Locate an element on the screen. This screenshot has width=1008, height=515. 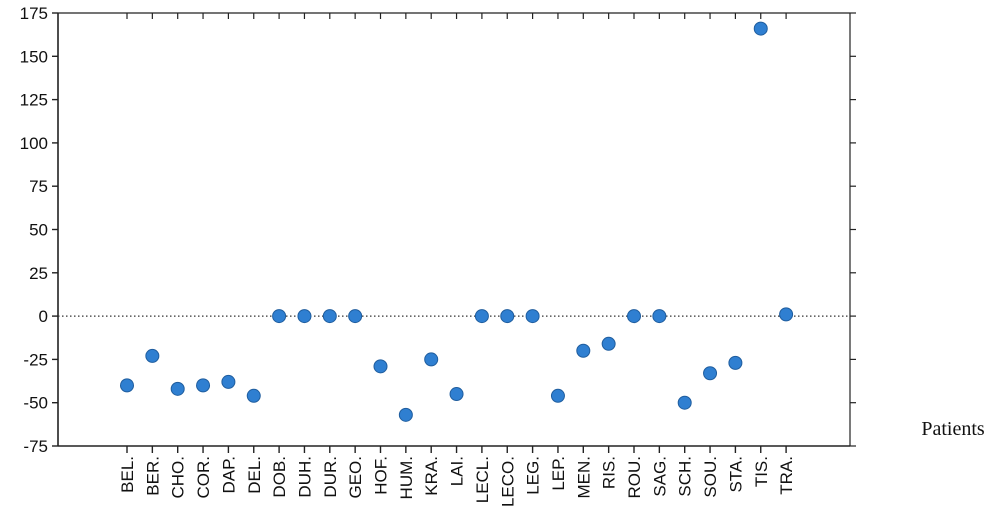
y-tick-label: 50 is located at coordinates (38, 230).